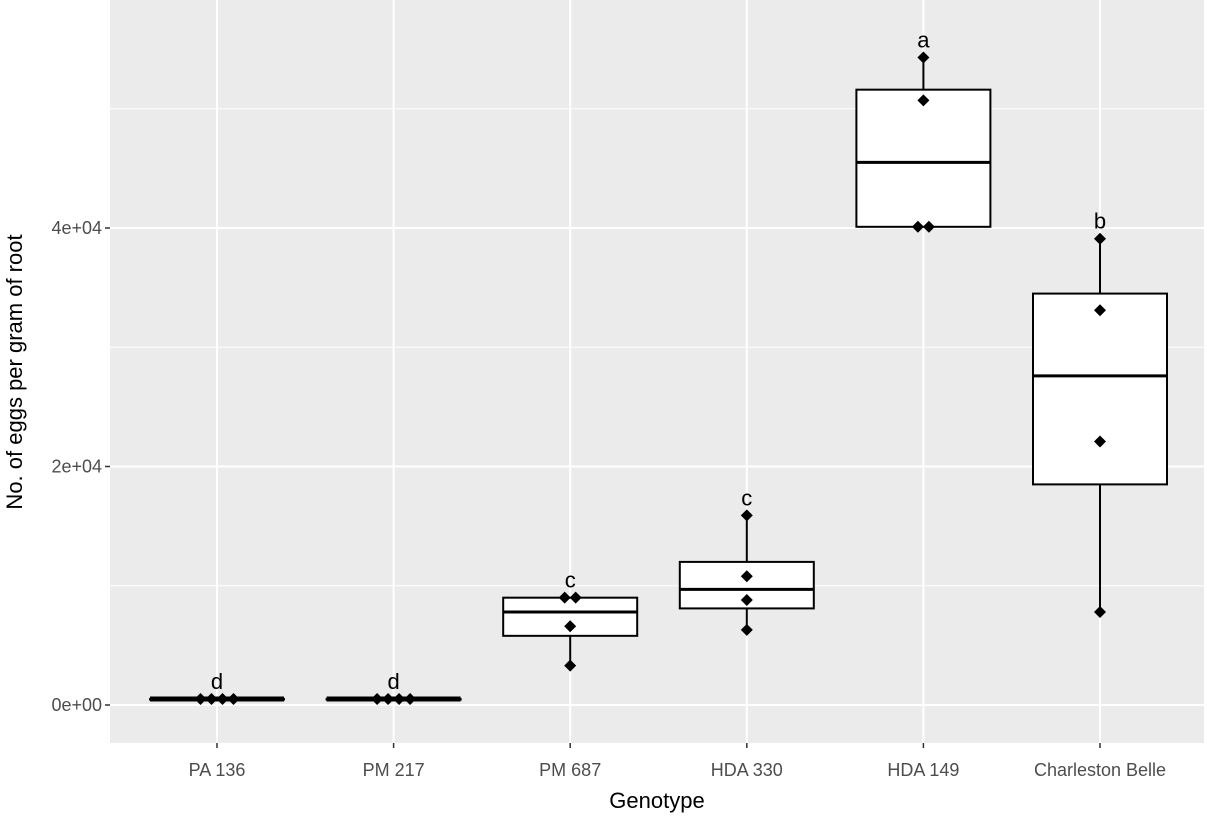 This screenshot has height=820, width=1207. Describe the element at coordinates (656, 800) in the screenshot. I see `x-axis-title: Genotype` at that location.